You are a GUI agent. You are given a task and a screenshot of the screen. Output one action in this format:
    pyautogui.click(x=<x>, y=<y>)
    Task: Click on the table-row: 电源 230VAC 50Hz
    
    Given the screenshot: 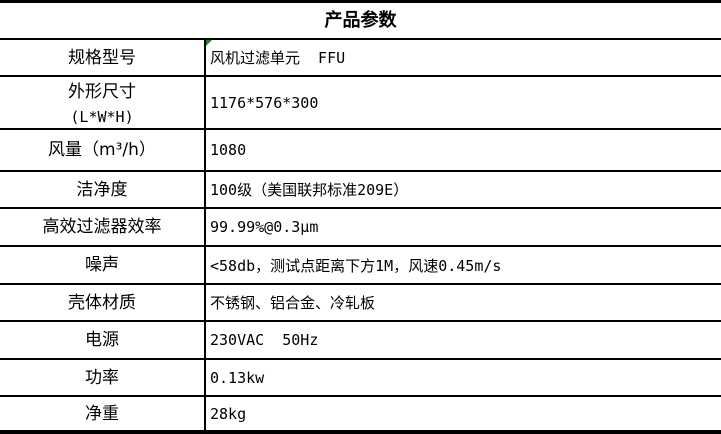 What is the action you would take?
    pyautogui.click(x=360, y=339)
    